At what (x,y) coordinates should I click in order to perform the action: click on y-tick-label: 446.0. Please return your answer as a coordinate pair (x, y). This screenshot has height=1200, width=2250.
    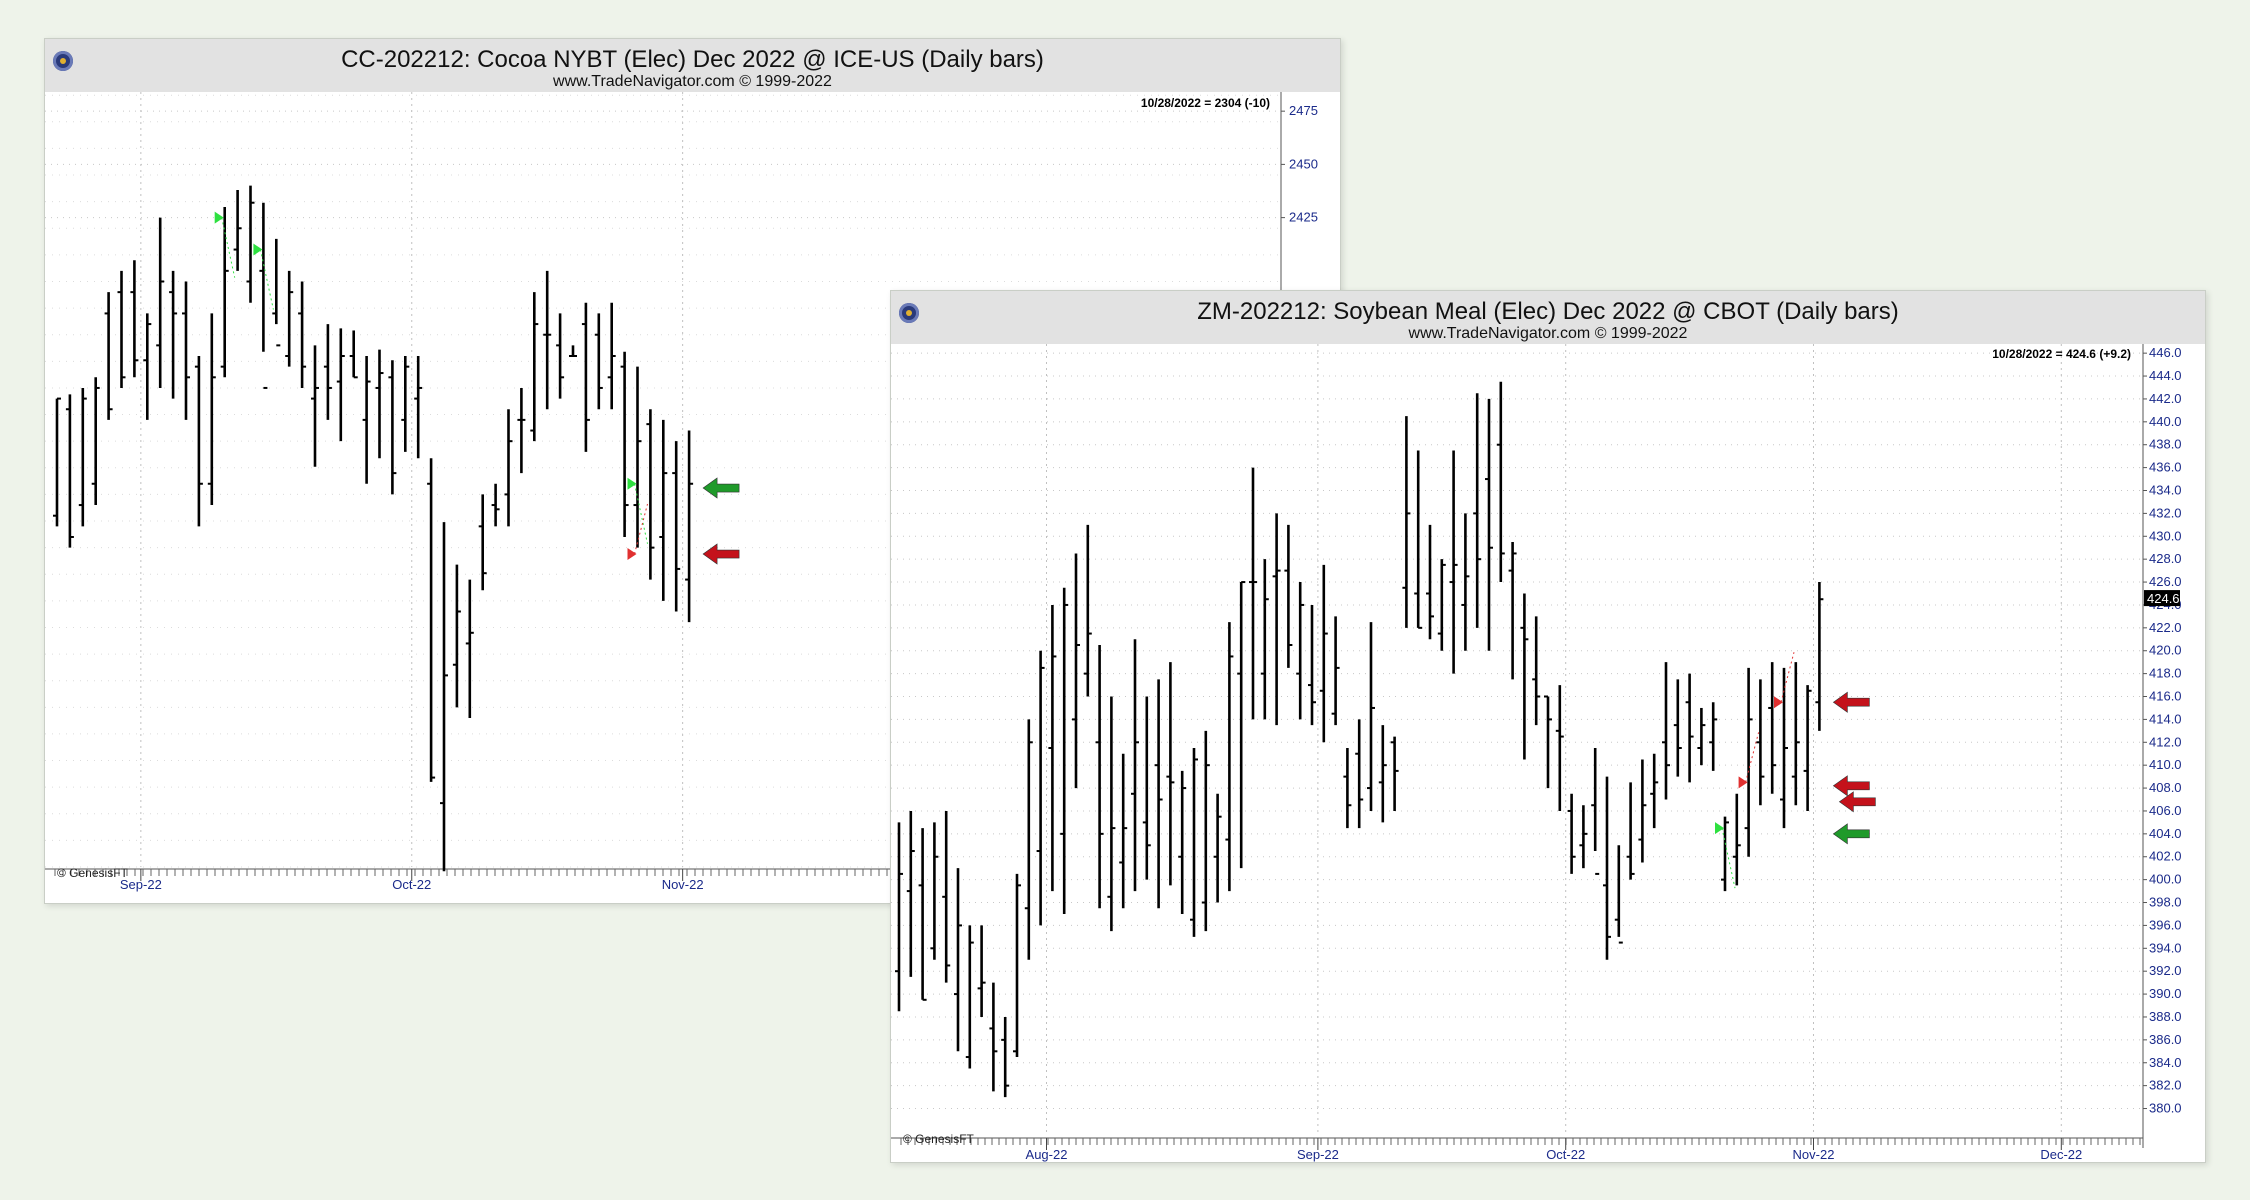
    Looking at the image, I should click on (2165, 352).